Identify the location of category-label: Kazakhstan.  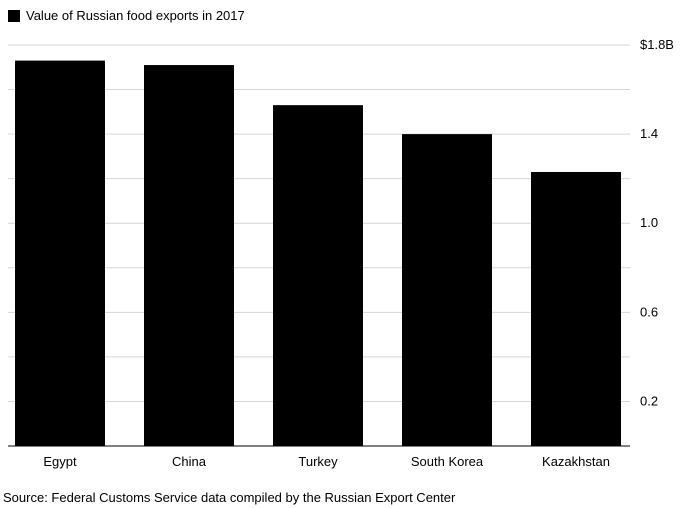
(576, 461).